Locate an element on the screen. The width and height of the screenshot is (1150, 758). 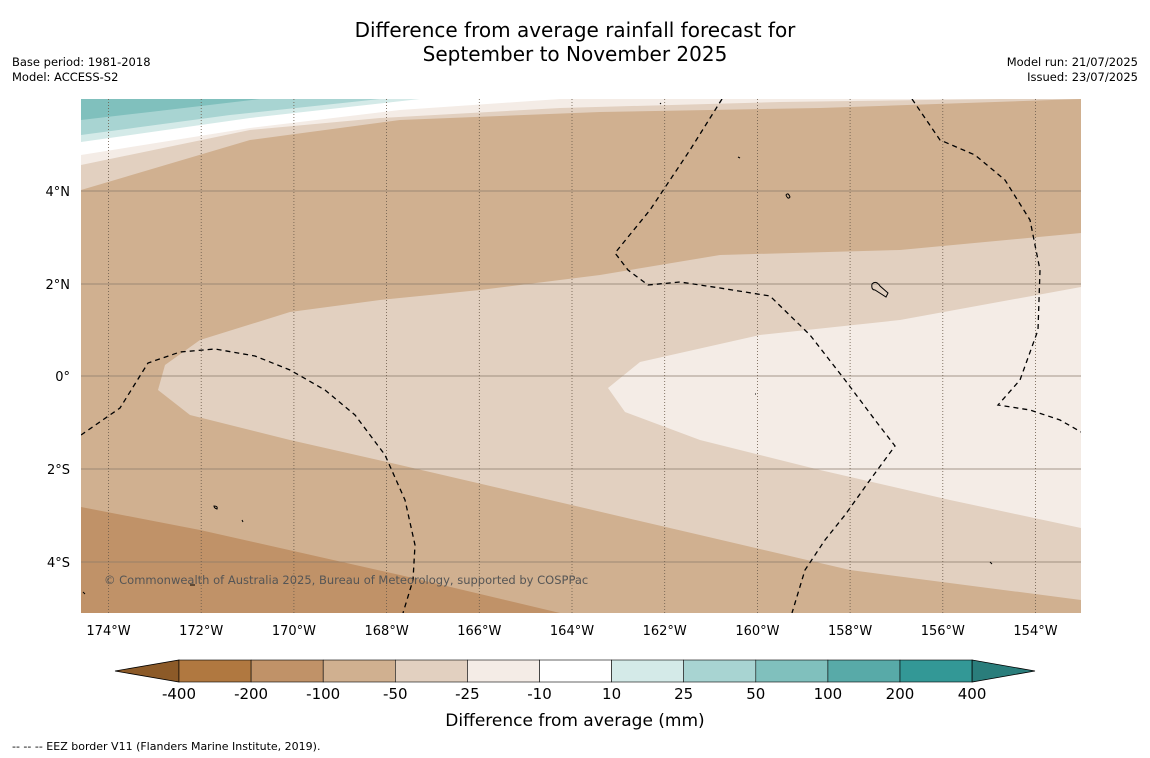
shade-minus-10-to-minus-25-central is located at coordinates (844, 407).